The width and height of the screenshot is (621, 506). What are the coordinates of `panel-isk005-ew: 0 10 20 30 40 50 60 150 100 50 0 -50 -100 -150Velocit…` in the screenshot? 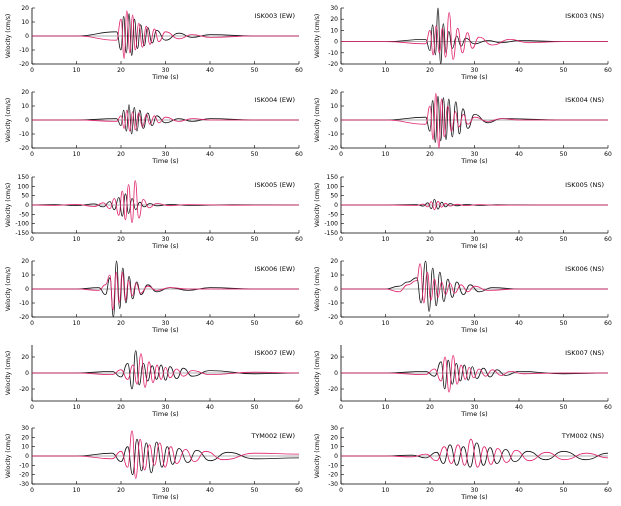 It's located at (154, 212).